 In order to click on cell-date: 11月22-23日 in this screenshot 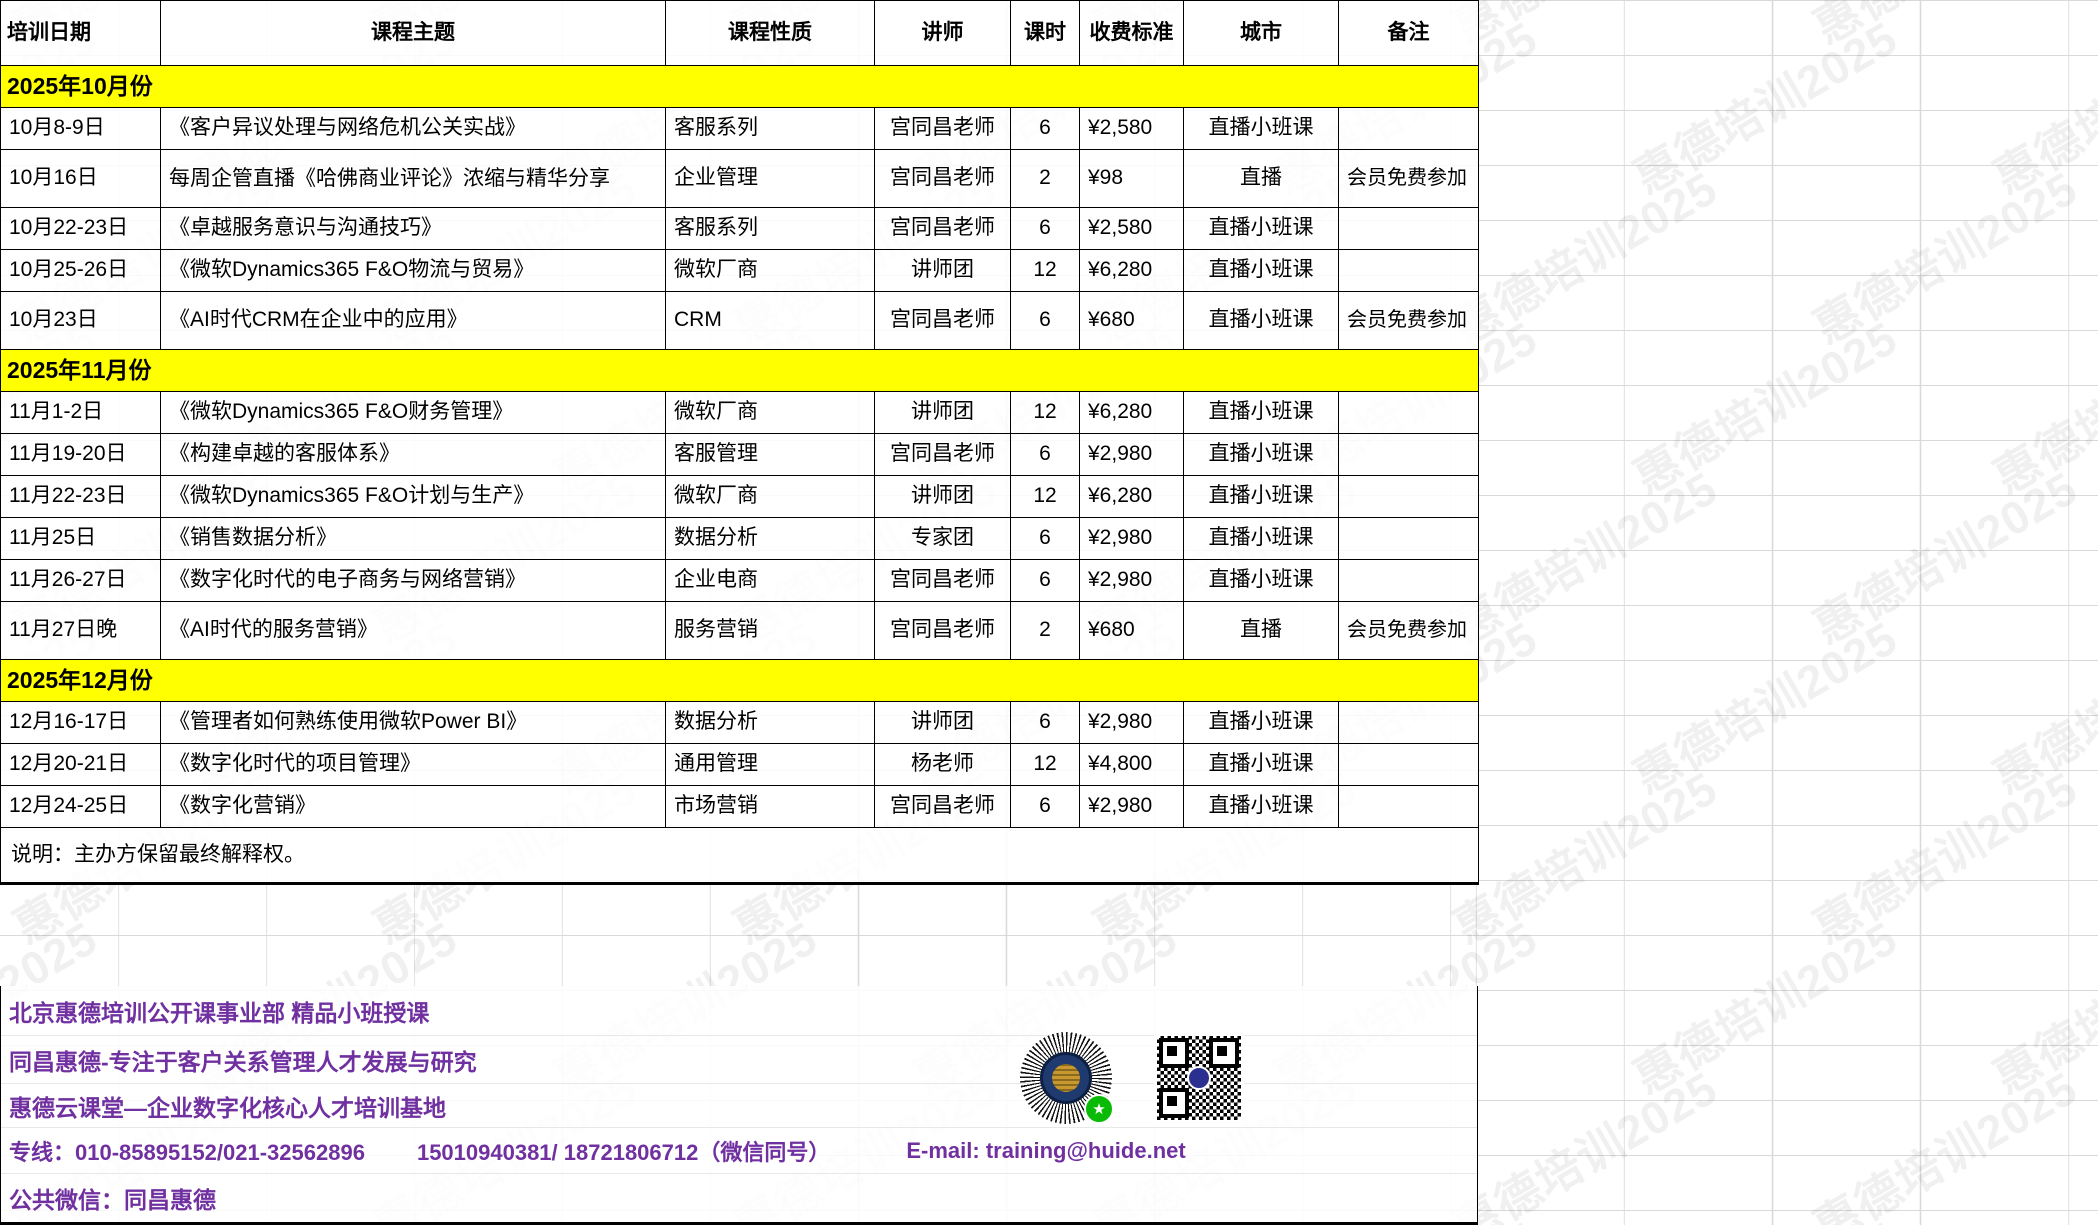, I will do `click(80, 496)`.